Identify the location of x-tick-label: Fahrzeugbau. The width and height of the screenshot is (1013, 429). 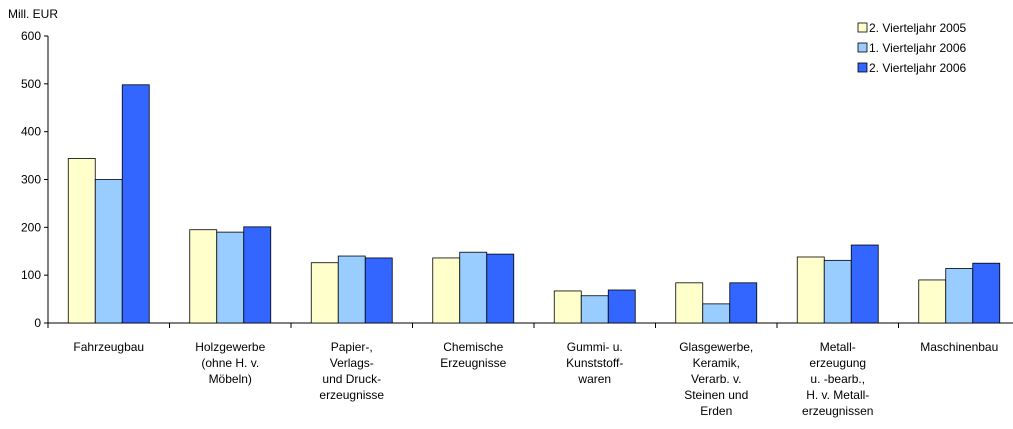
(108, 347).